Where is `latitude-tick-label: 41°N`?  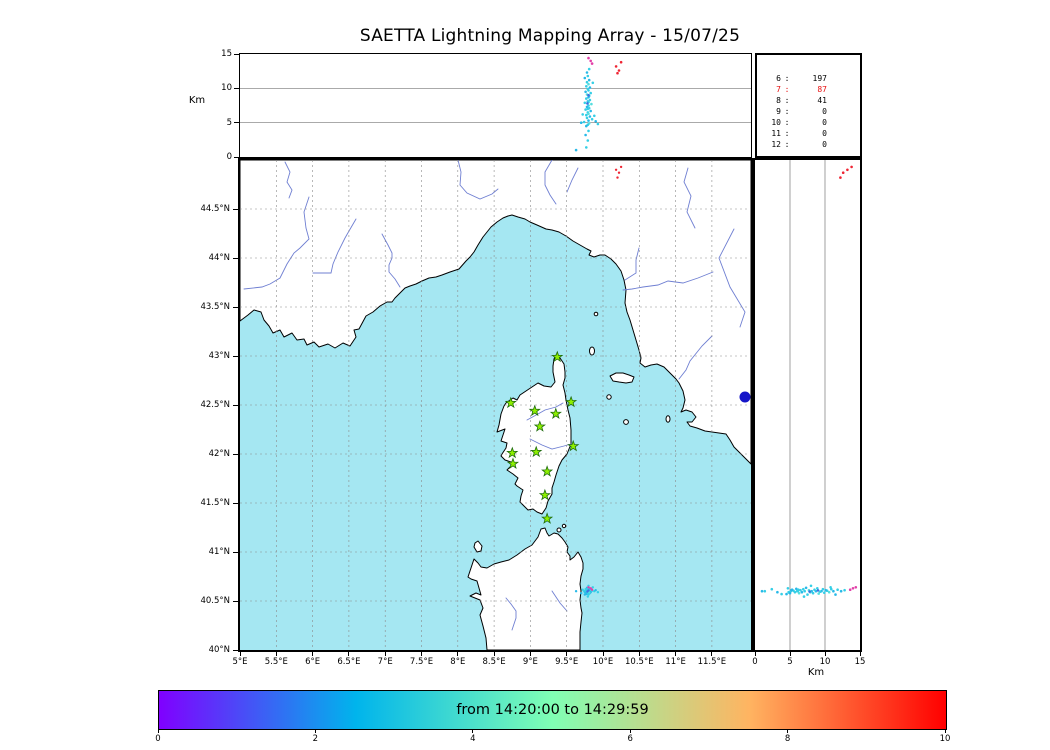
latitude-tick-label: 41°N is located at coordinates (219, 552).